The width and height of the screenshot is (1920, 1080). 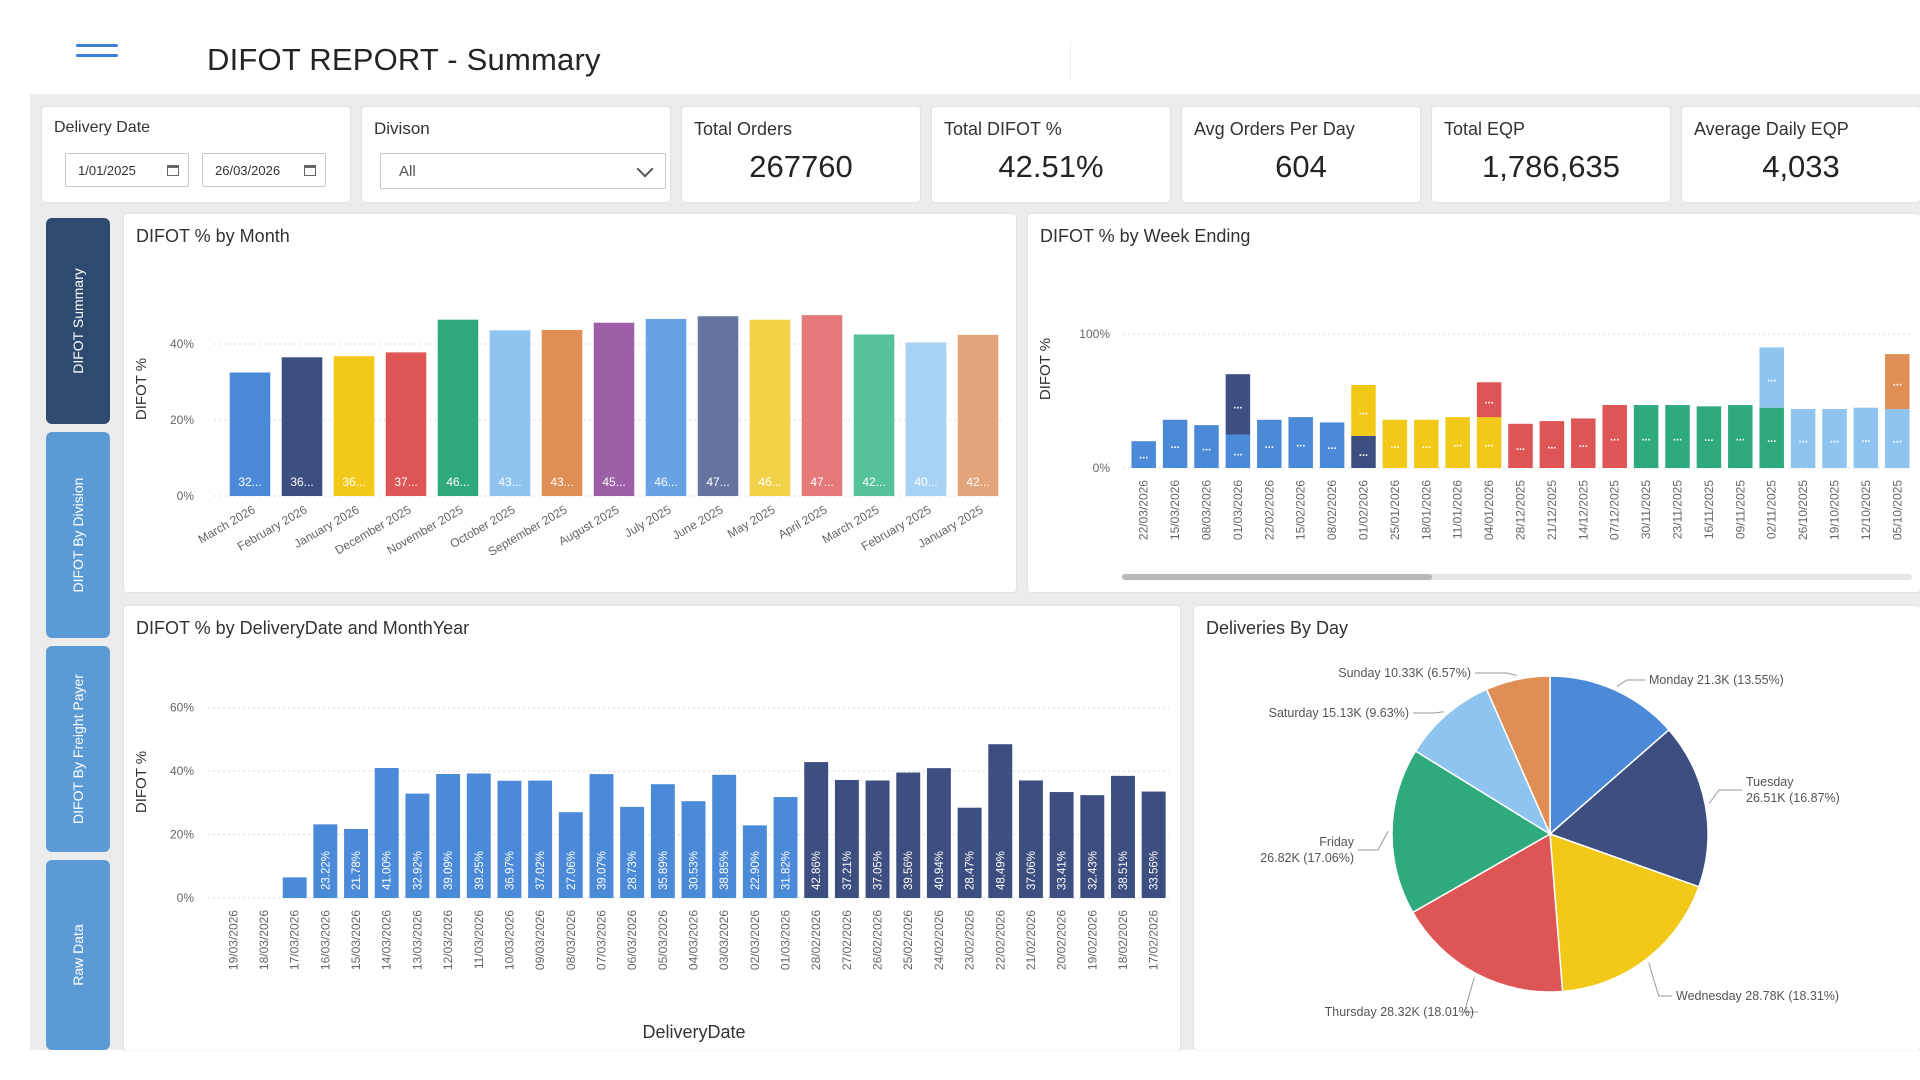 What do you see at coordinates (1517, 577) in the screenshot?
I see `horizontal-scrollbar-track` at bounding box center [1517, 577].